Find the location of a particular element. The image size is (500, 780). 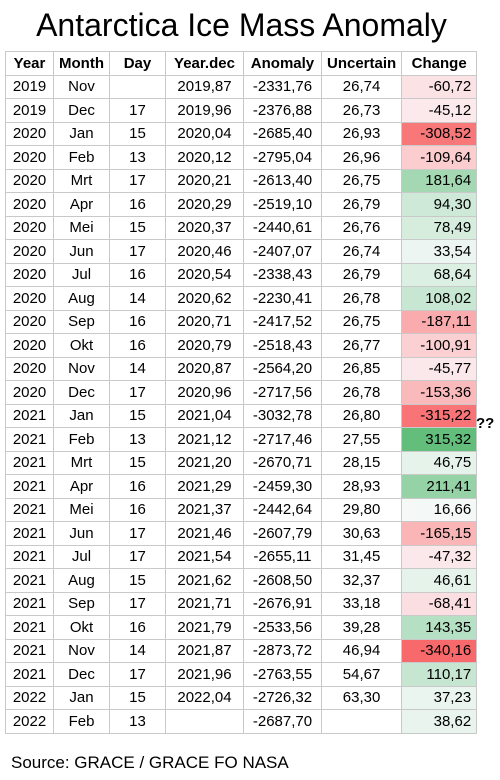

cell-uncertain: 33,18 is located at coordinates (361, 603).